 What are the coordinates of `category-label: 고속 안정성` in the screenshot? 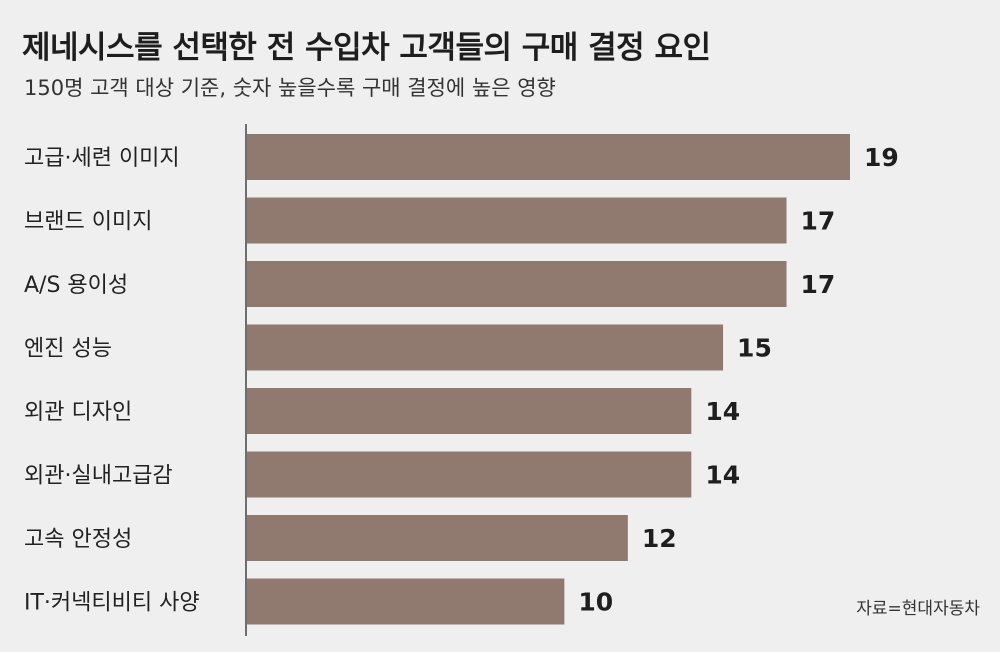 It's located at (78, 539).